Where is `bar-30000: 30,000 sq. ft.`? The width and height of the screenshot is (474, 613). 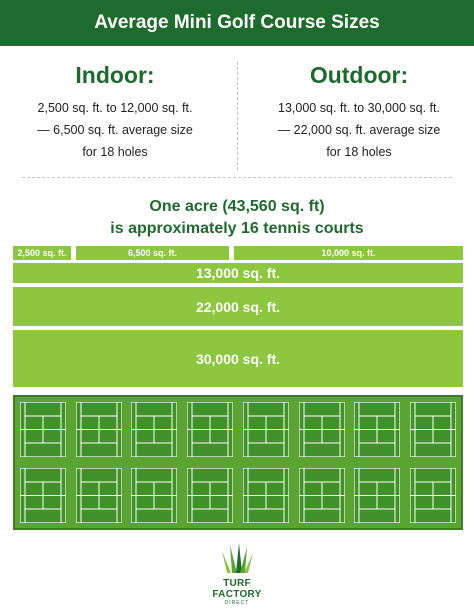 bar-30000: 30,000 sq. ft. is located at coordinates (238, 358).